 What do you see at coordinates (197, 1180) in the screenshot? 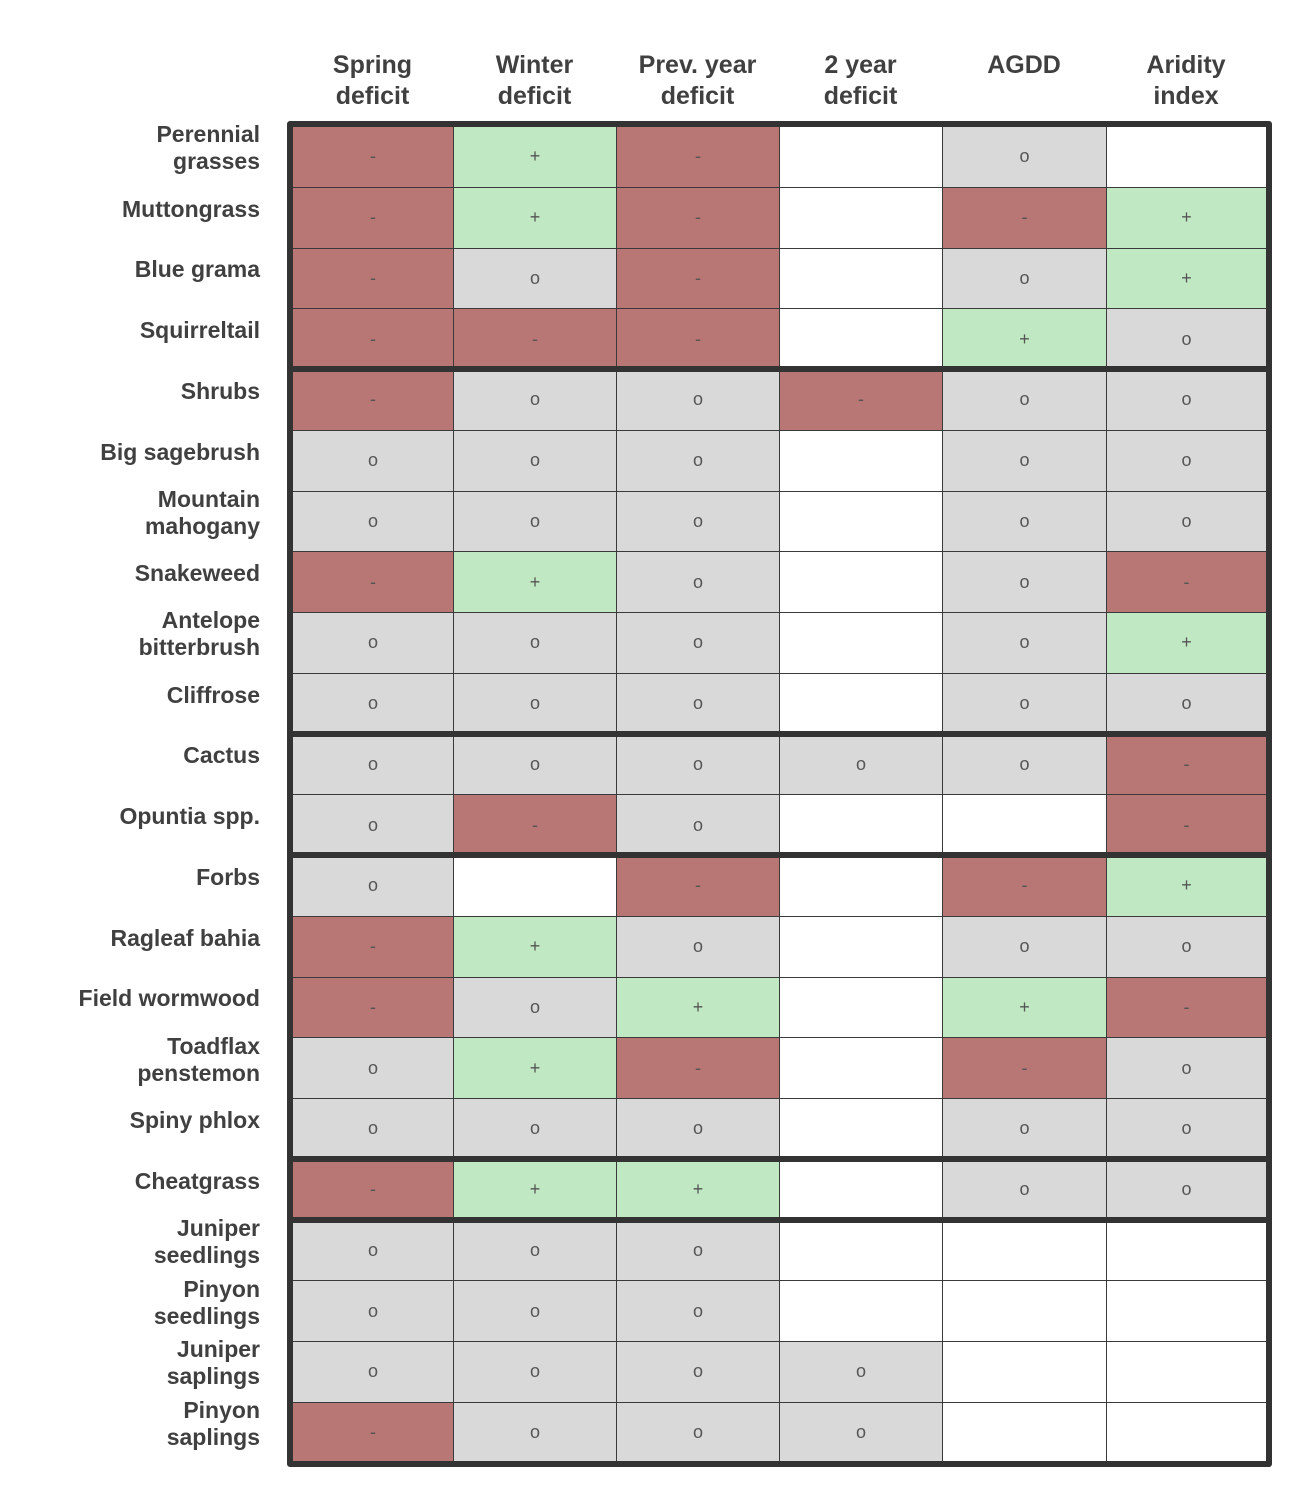
I see `row-label: Cheatgrass` at bounding box center [197, 1180].